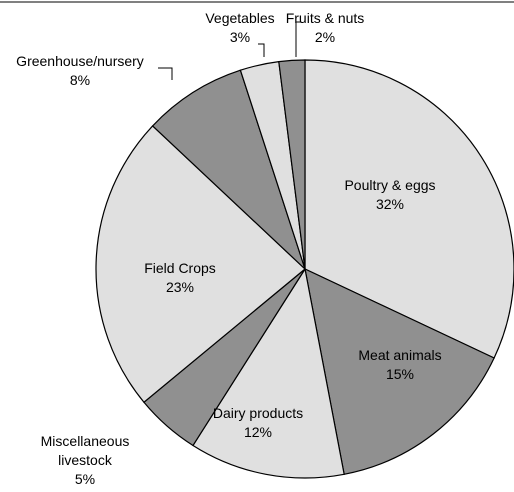 The width and height of the screenshot is (514, 492). What do you see at coordinates (85, 450) in the screenshot?
I see `category-label: Miscellaneous livestock` at bounding box center [85, 450].